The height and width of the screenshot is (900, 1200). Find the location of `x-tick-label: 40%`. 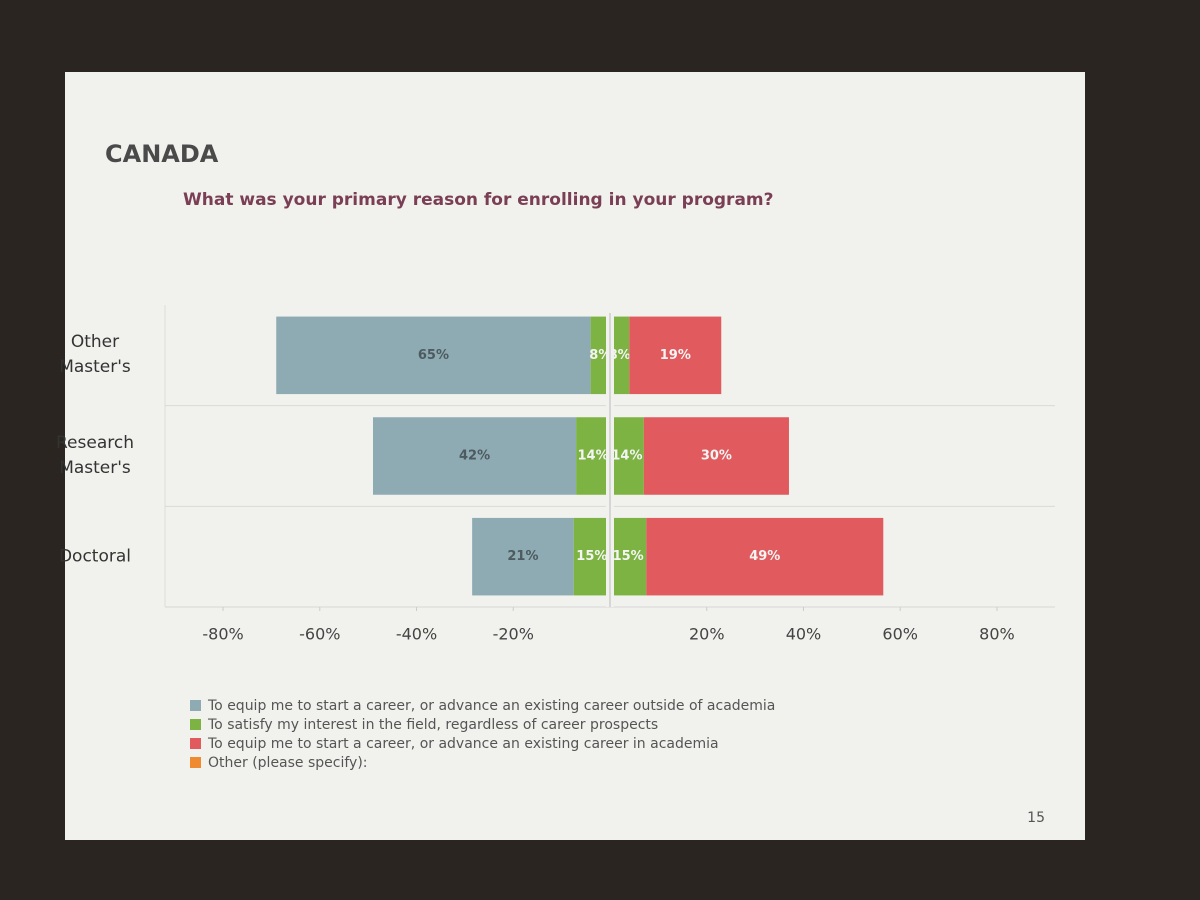

x-tick-label: 40% is located at coordinates (804, 634).